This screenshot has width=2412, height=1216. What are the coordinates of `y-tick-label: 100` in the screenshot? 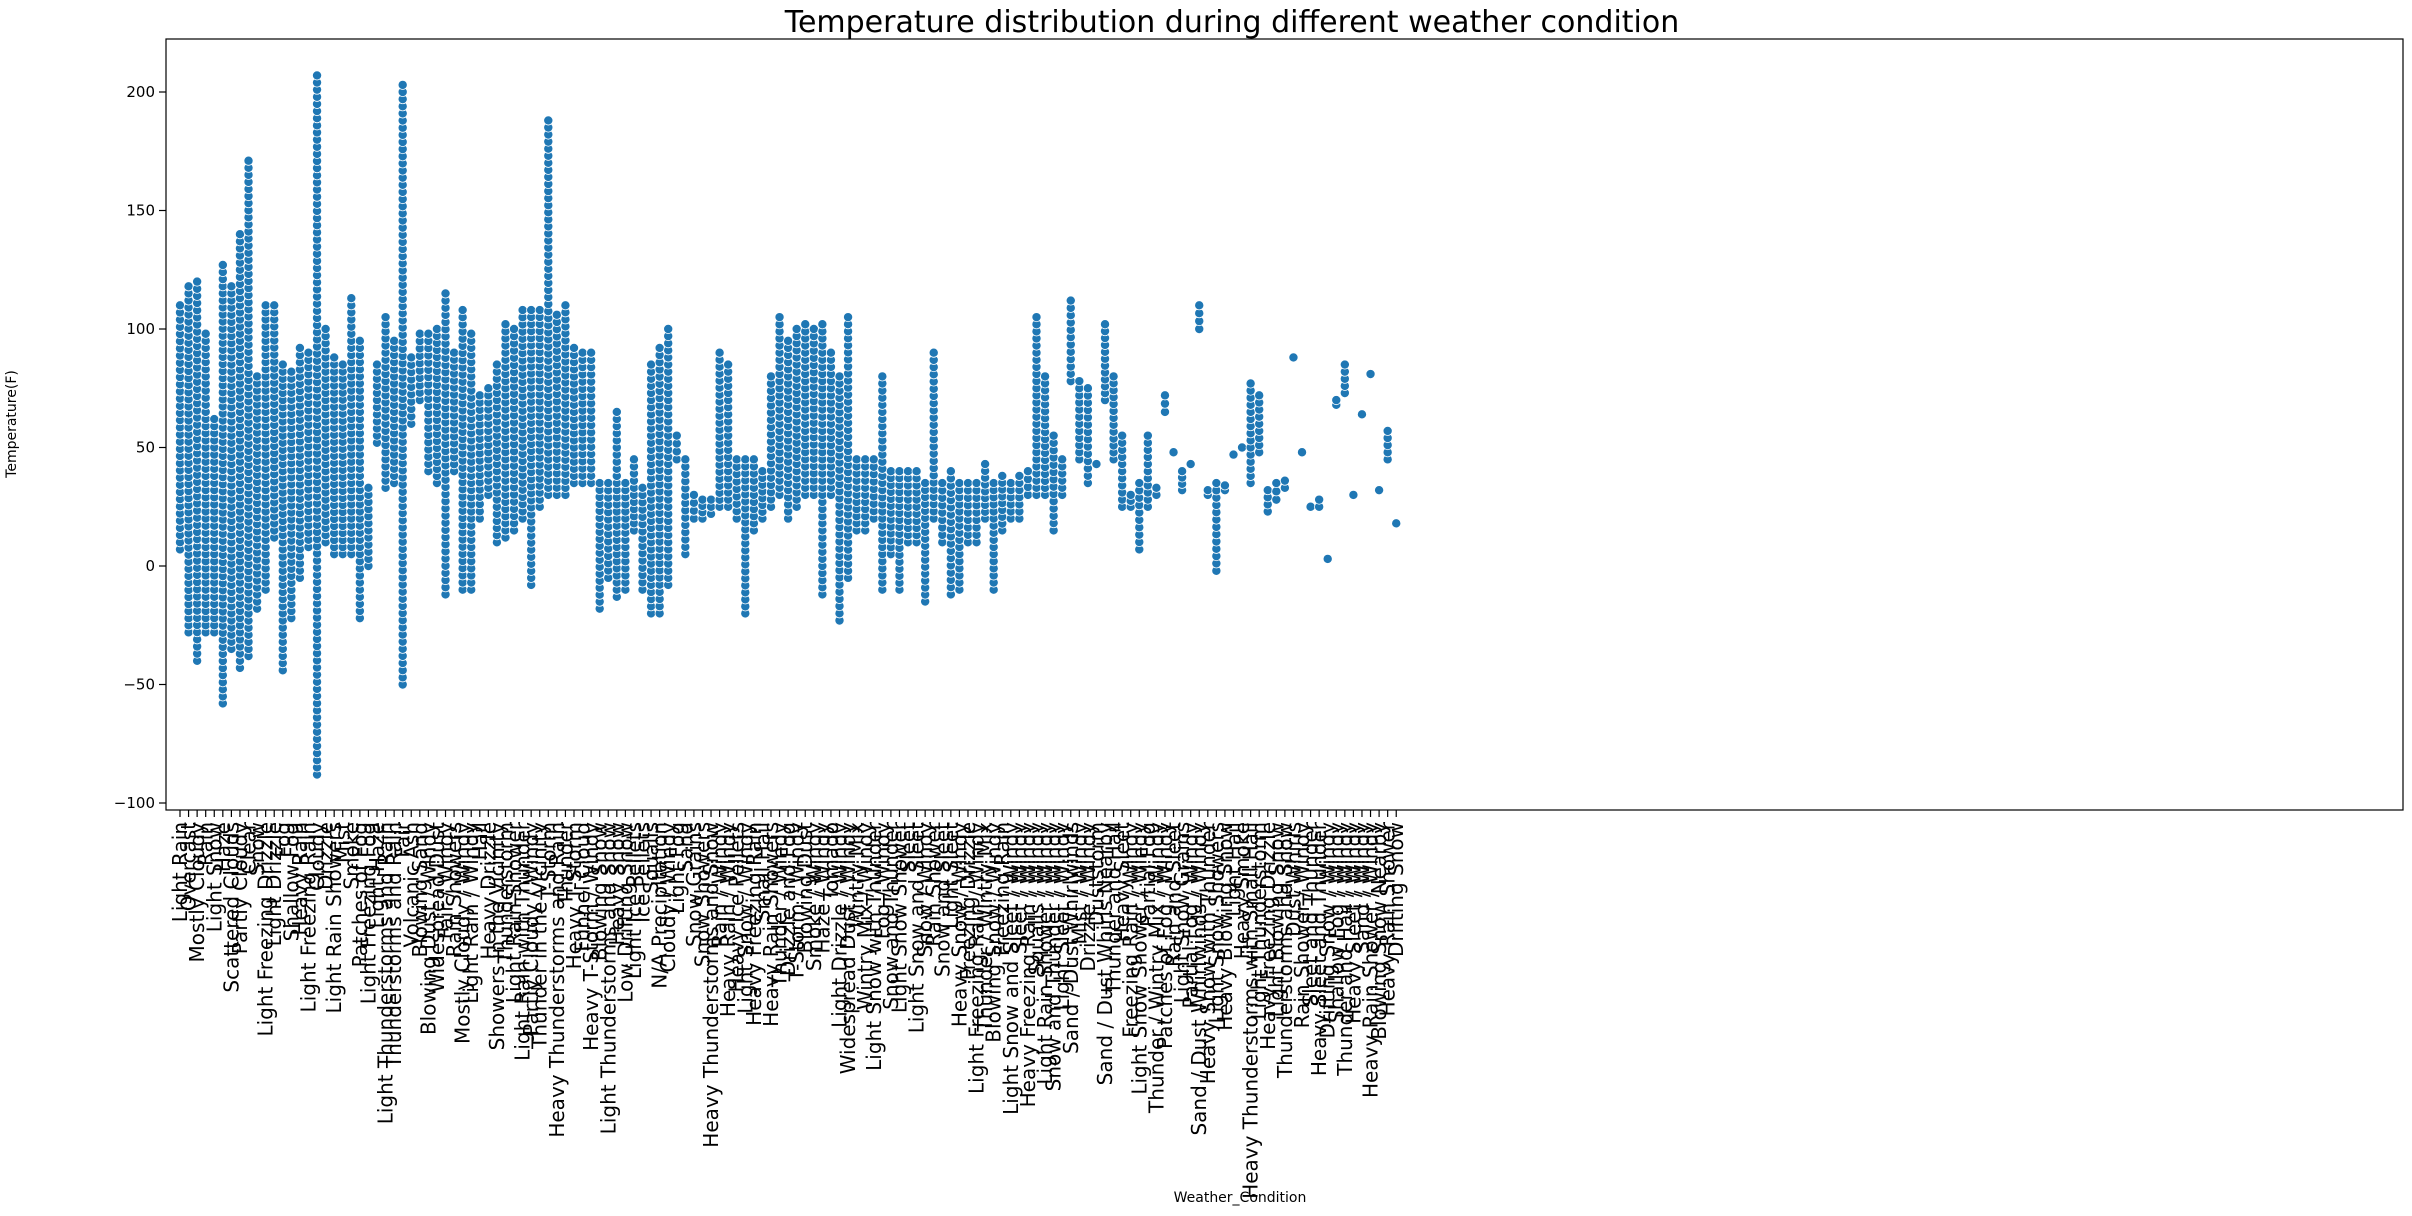 It's located at (140, 329).